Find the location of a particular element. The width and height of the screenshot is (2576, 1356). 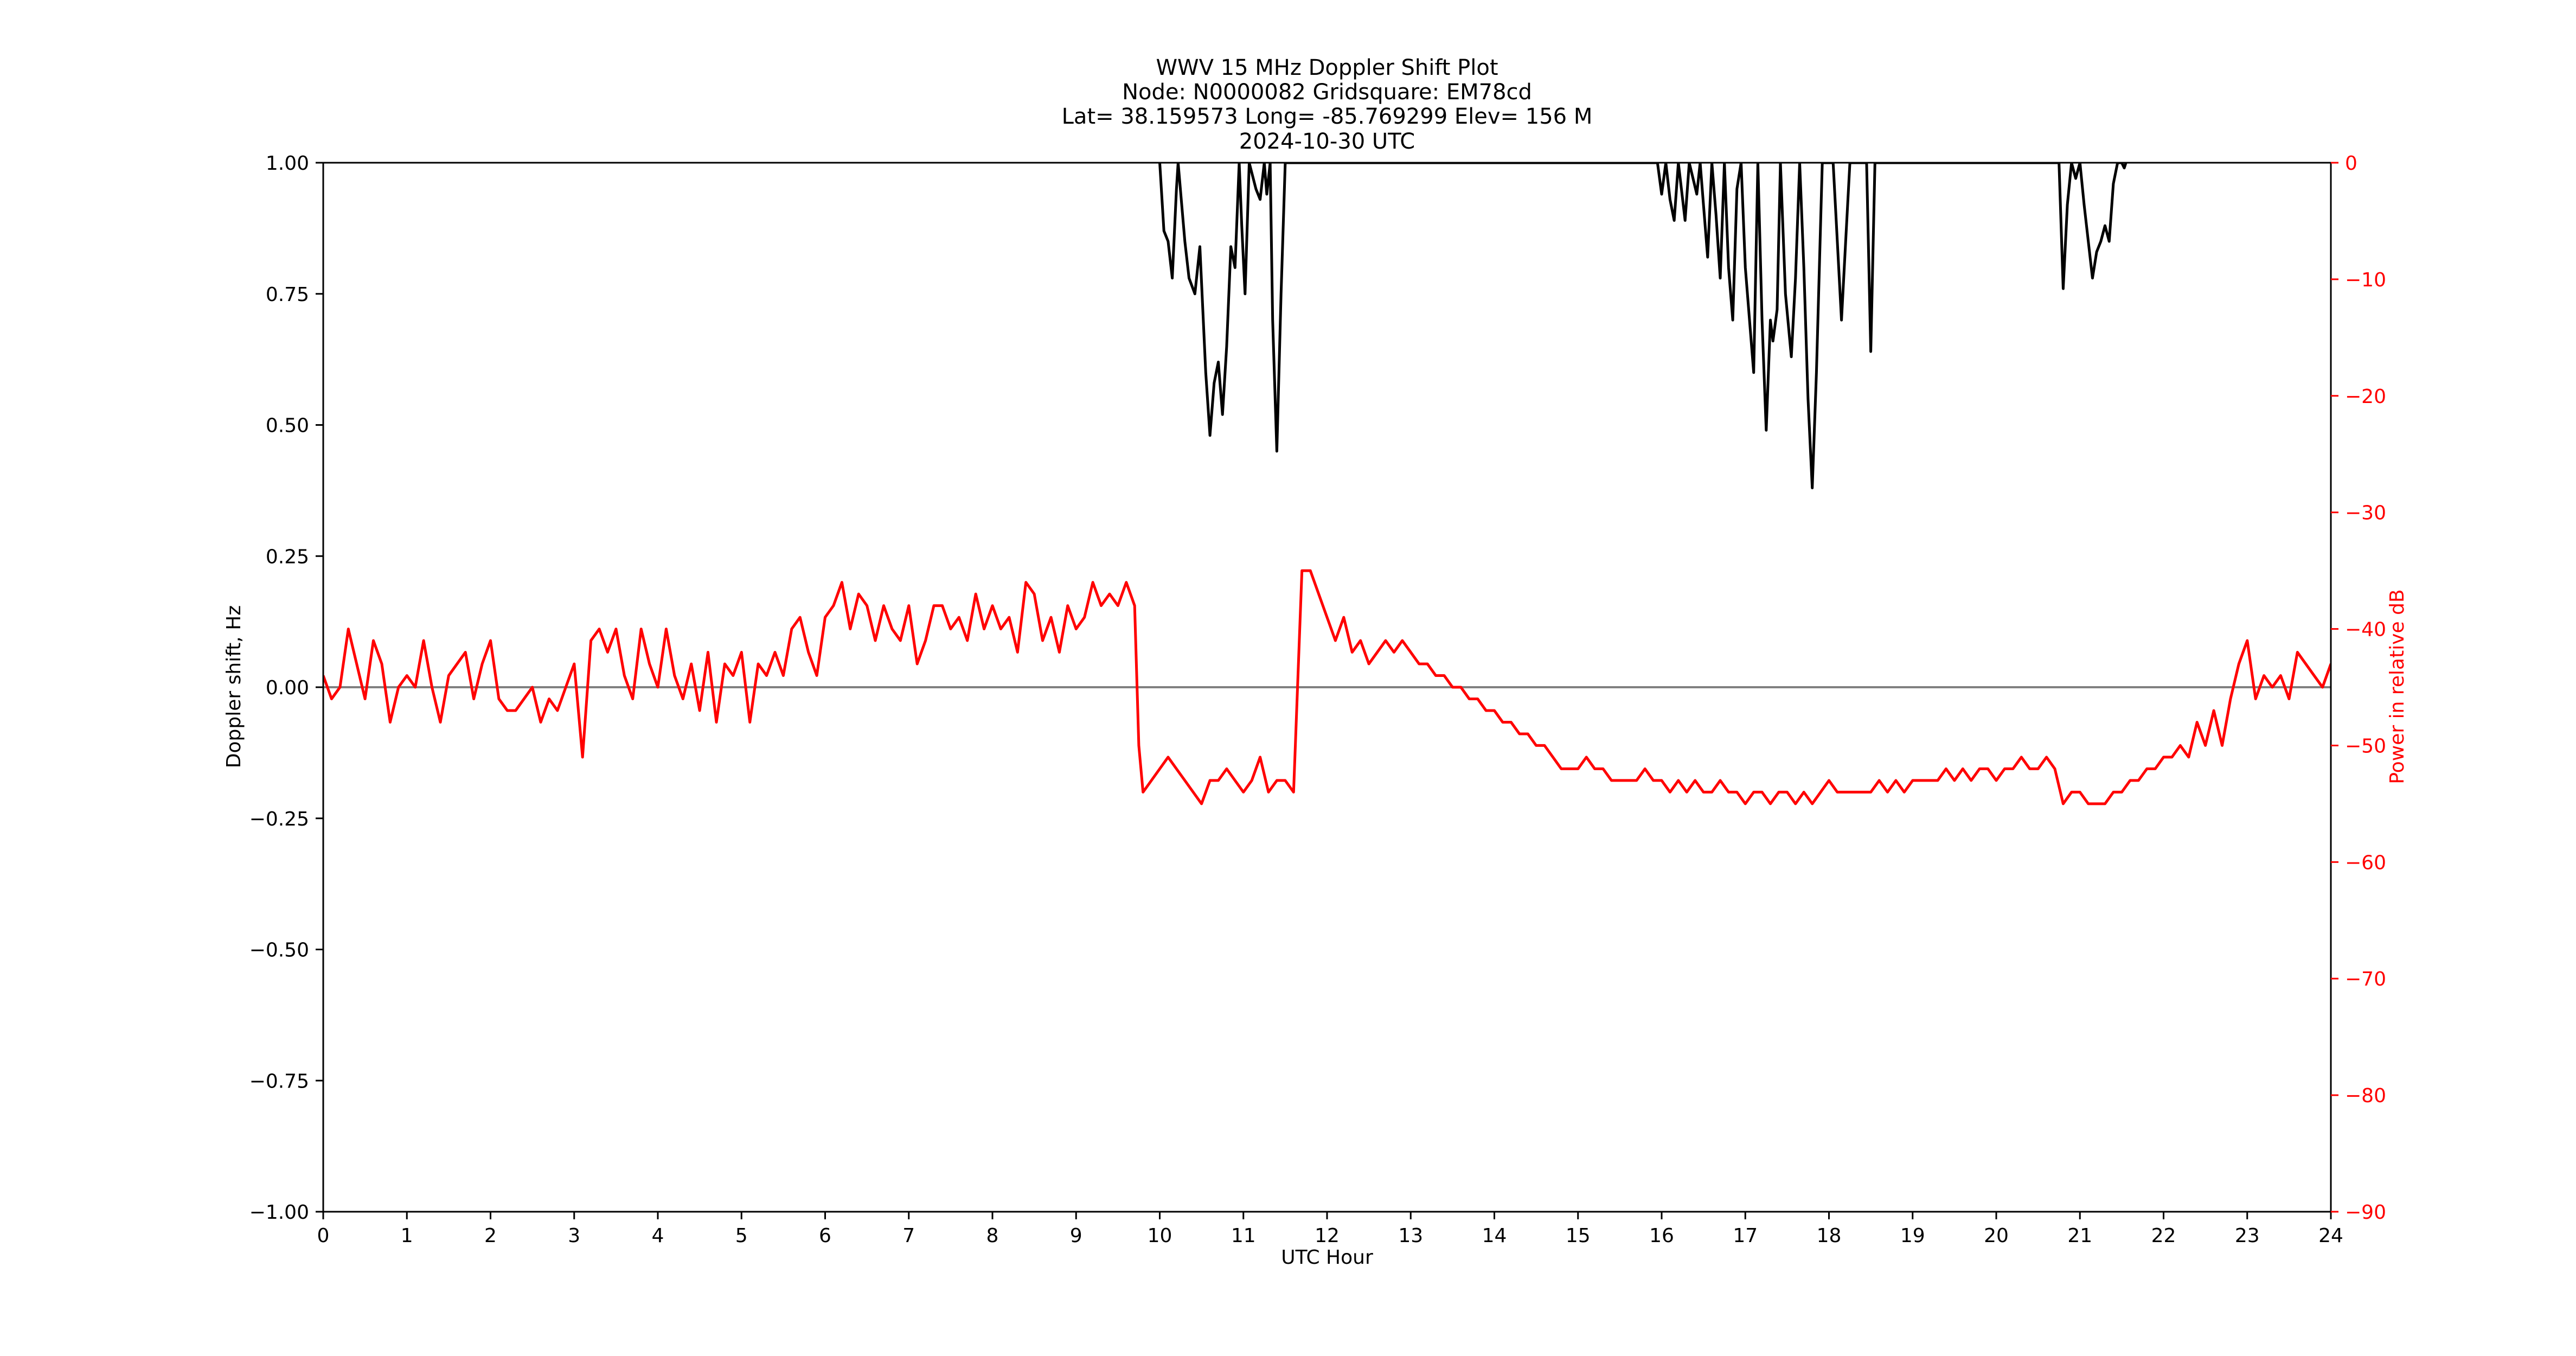

y-tick-label: −0.50 is located at coordinates (279, 950).